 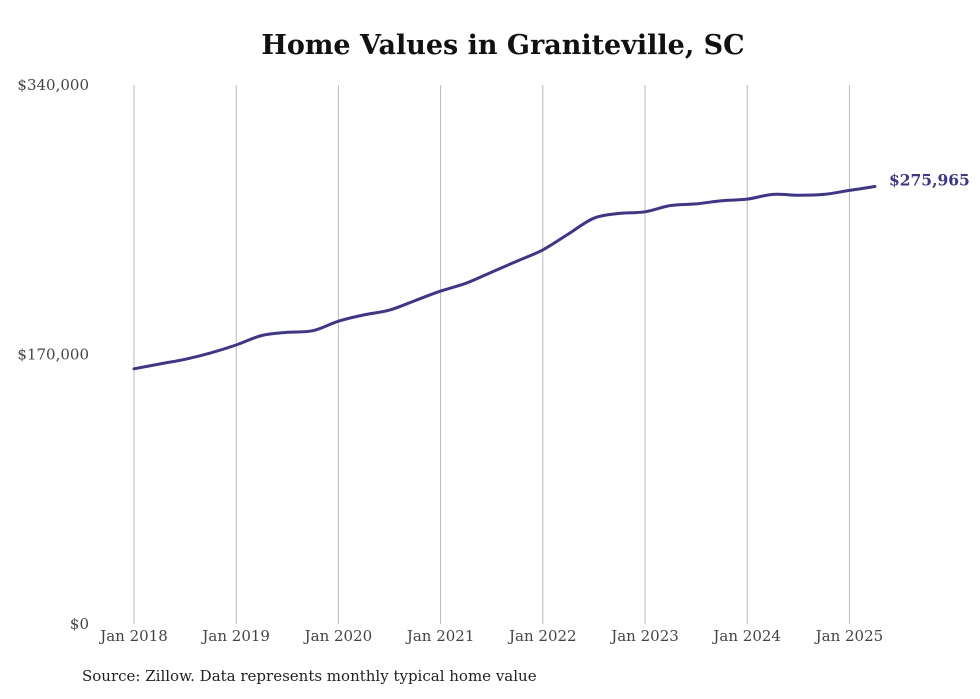 What do you see at coordinates (53, 85) in the screenshot?
I see `y-tick-label: $340,000` at bounding box center [53, 85].